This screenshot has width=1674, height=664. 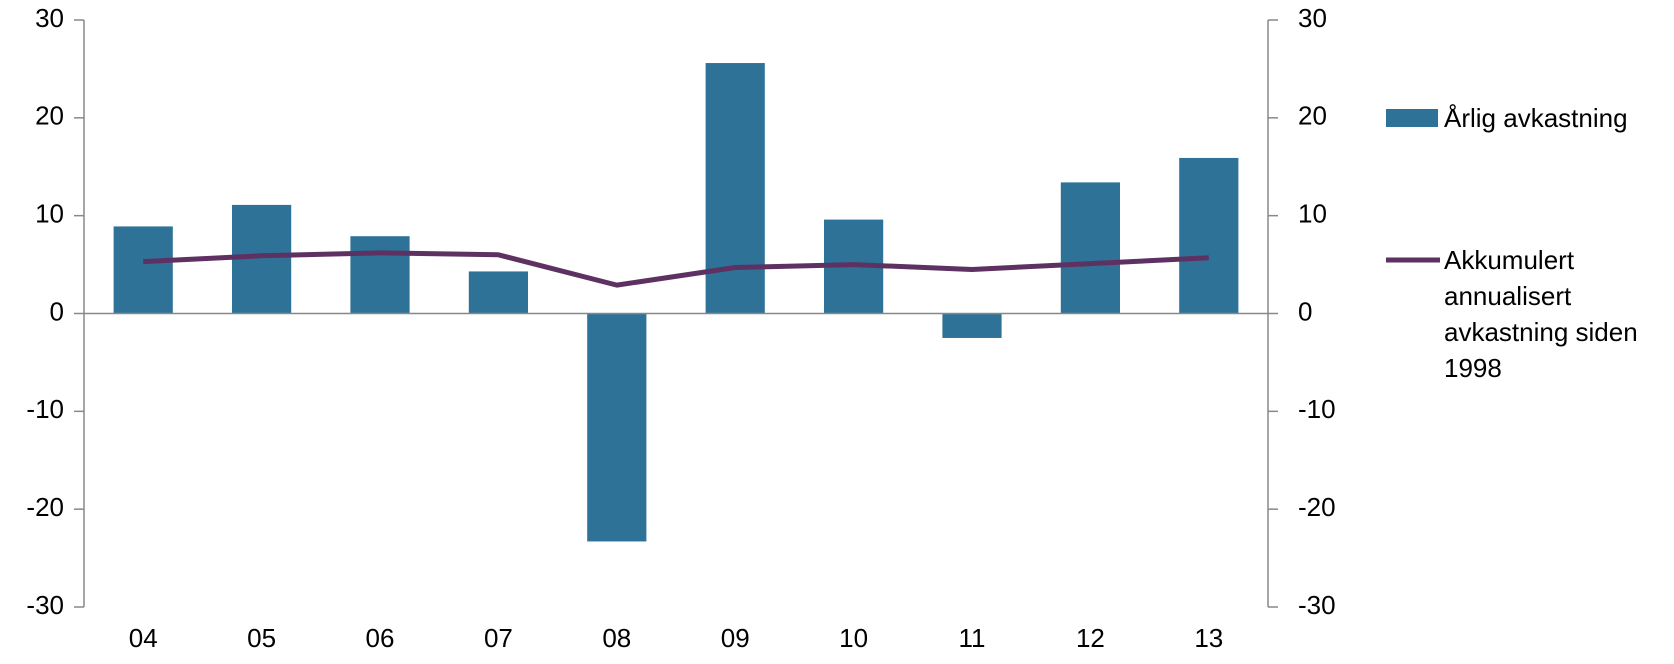 I want to click on x-tick-label: 10, so click(x=853, y=638).